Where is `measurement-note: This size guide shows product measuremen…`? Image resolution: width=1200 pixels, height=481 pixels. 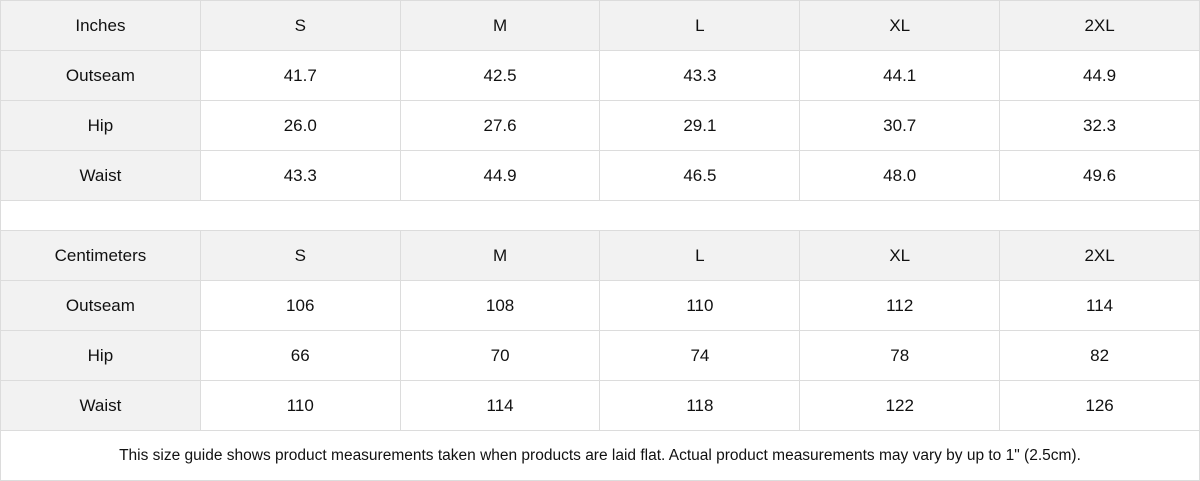 measurement-note: This size guide shows product measuremen… is located at coordinates (600, 455).